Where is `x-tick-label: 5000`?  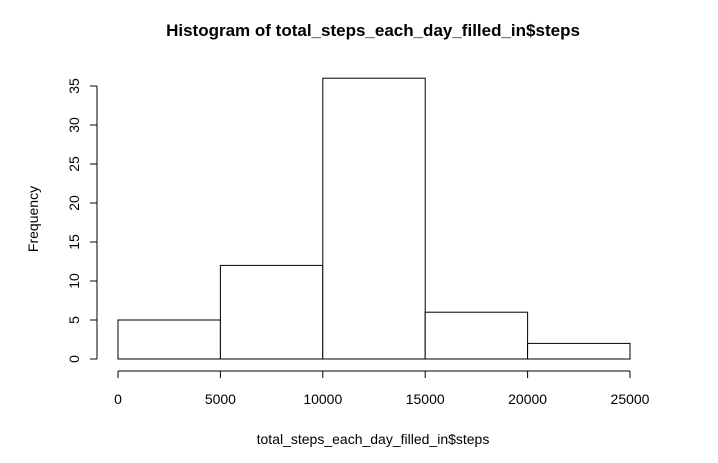
x-tick-label: 5000 is located at coordinates (220, 399).